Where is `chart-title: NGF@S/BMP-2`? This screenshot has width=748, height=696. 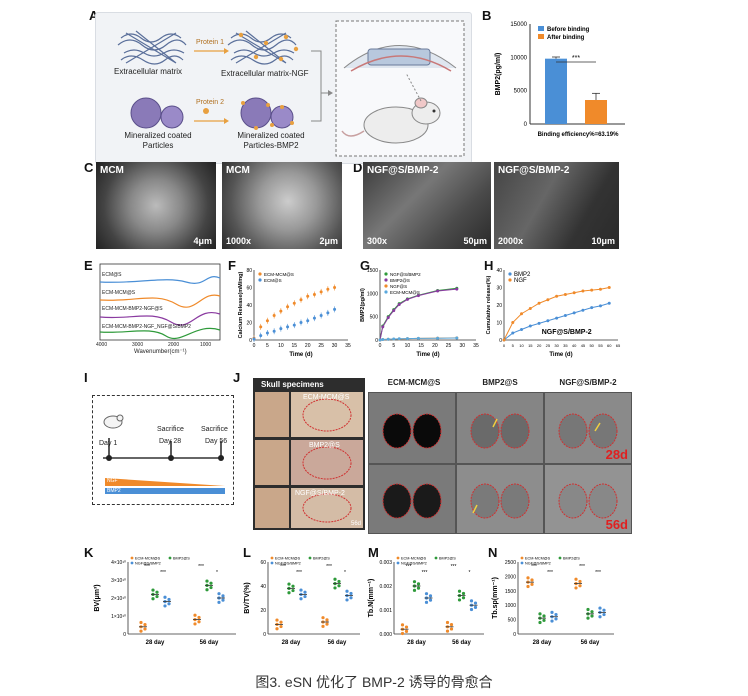 chart-title: NGF@S/BMP-2 is located at coordinates (567, 332).